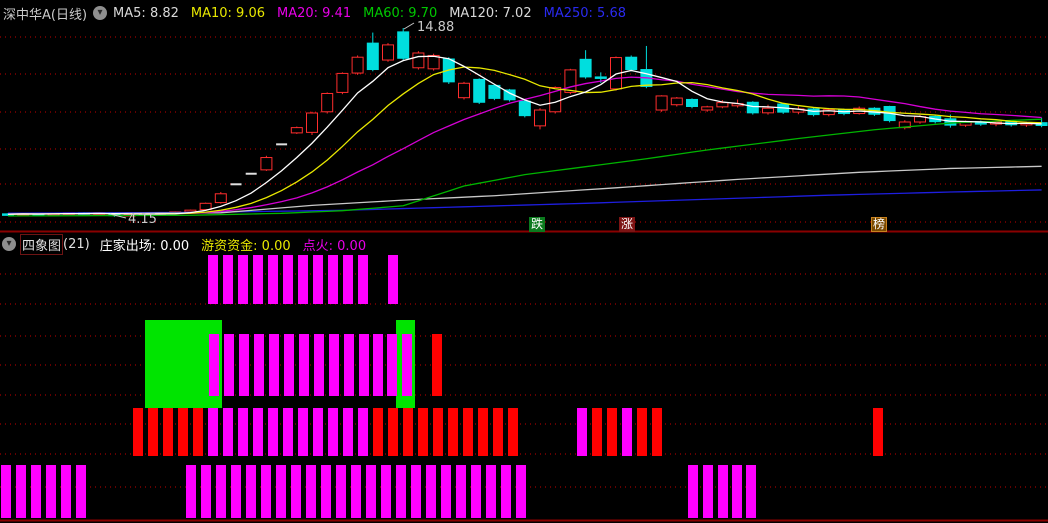 The width and height of the screenshot is (1048, 523). I want to click on ma60-label: MA60: 9.70, so click(400, 13).